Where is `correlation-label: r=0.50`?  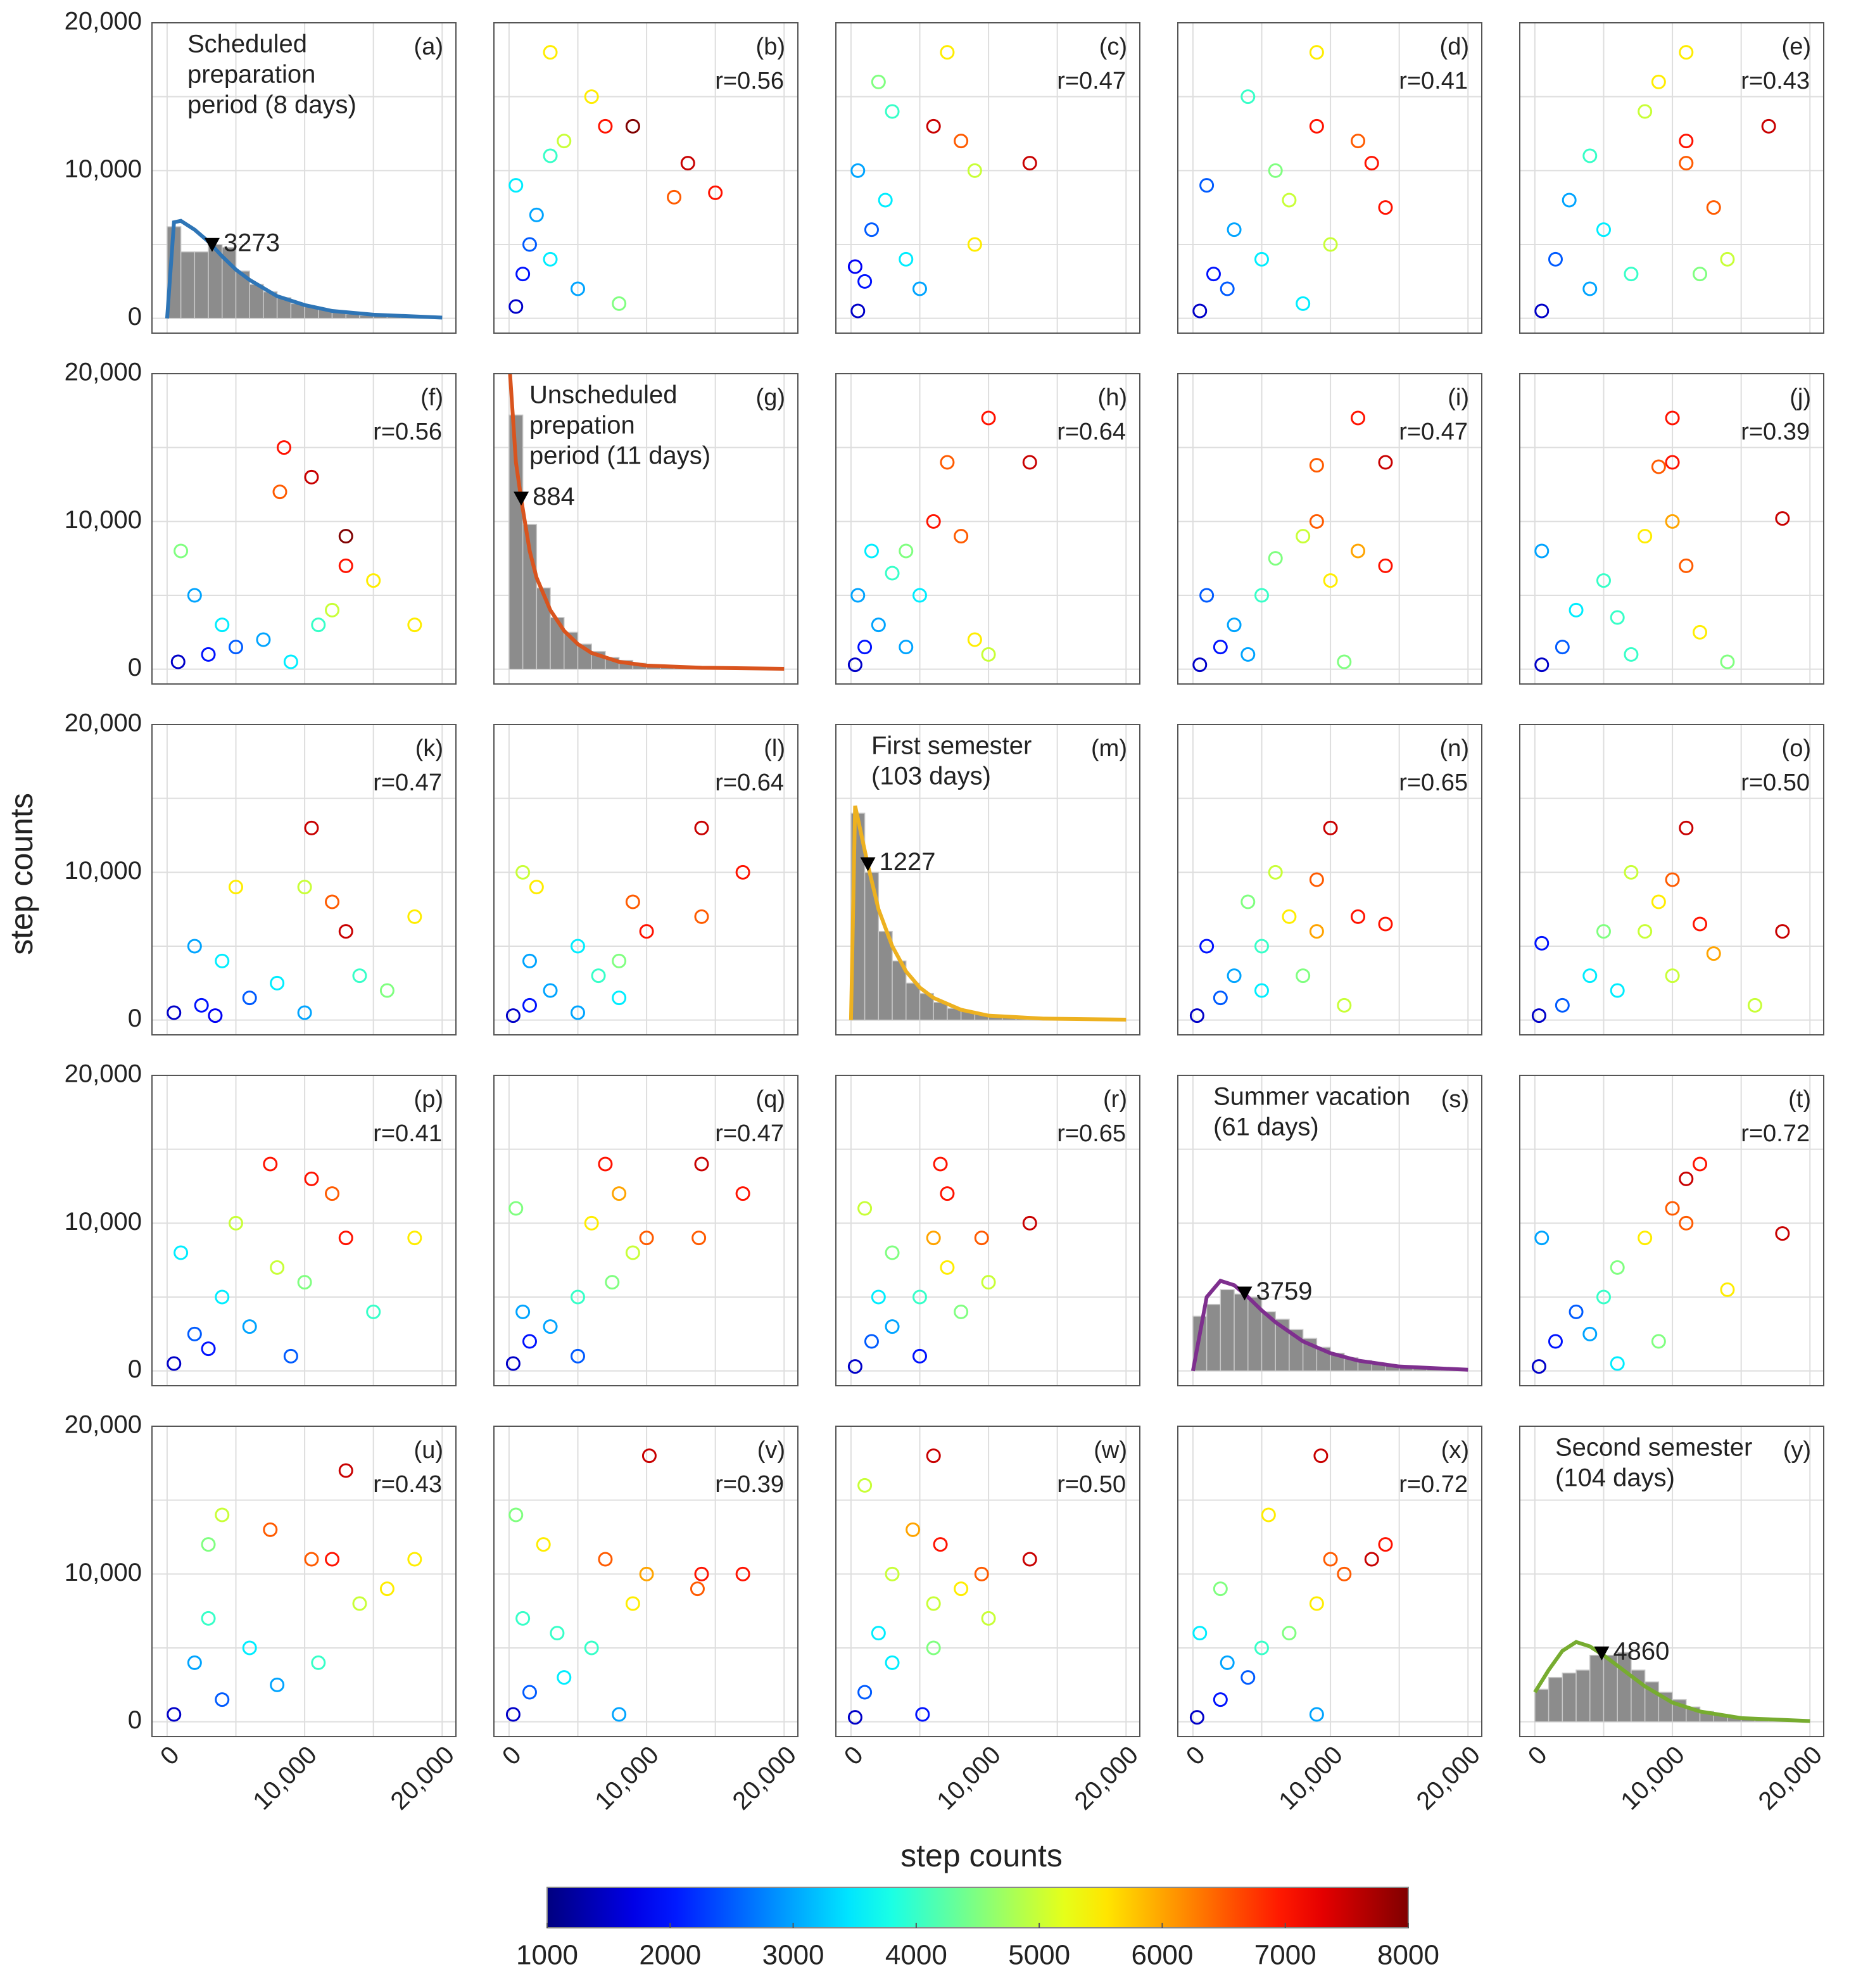
correlation-label: r=0.50 is located at coordinates (1091, 1485).